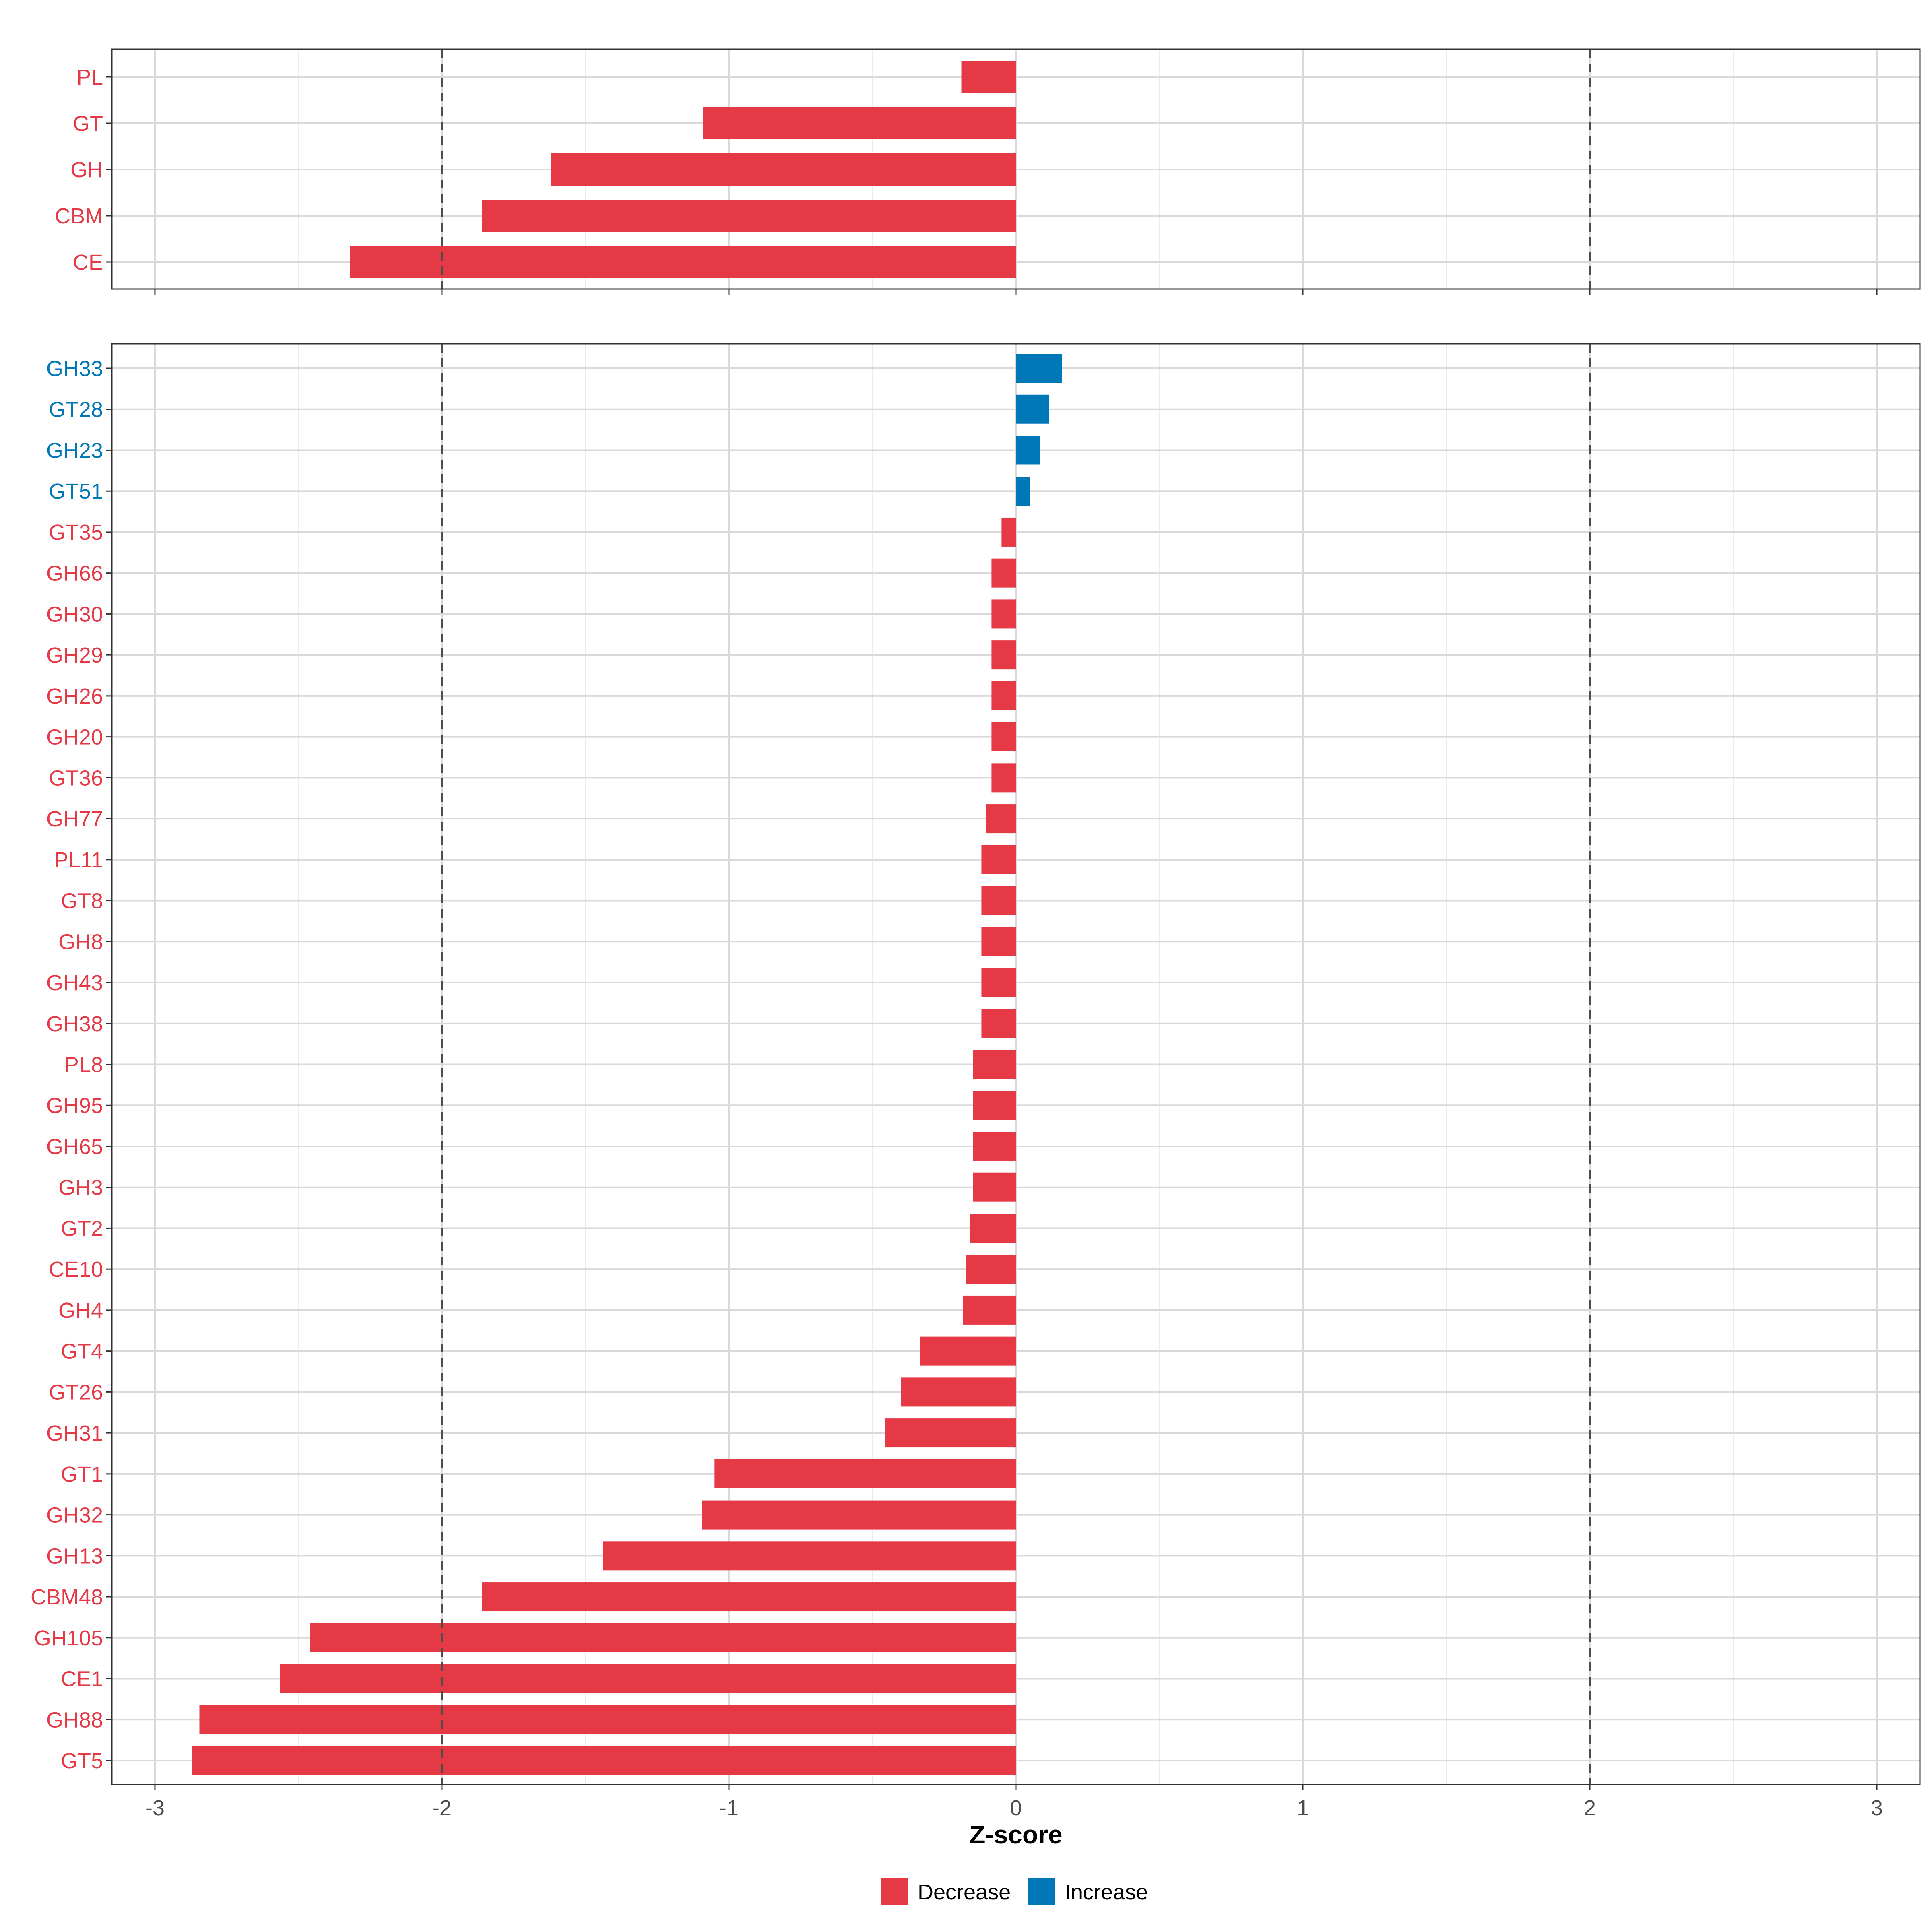 The width and height of the screenshot is (1932, 1932). What do you see at coordinates (80, 1188) in the screenshot?
I see `category-label-gh3: GH3` at bounding box center [80, 1188].